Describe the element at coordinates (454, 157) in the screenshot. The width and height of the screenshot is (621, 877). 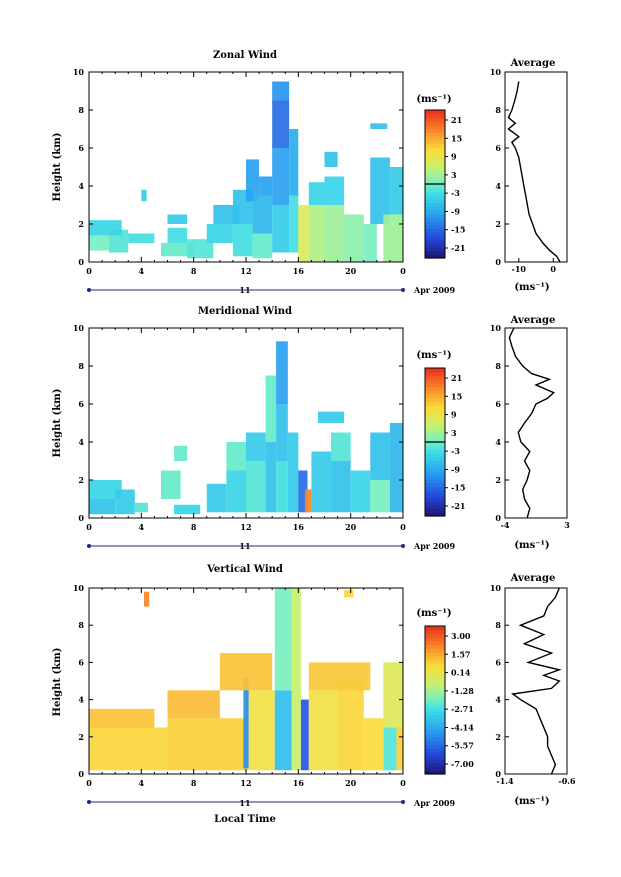
I see `colorbar-tick-label: 9` at that location.